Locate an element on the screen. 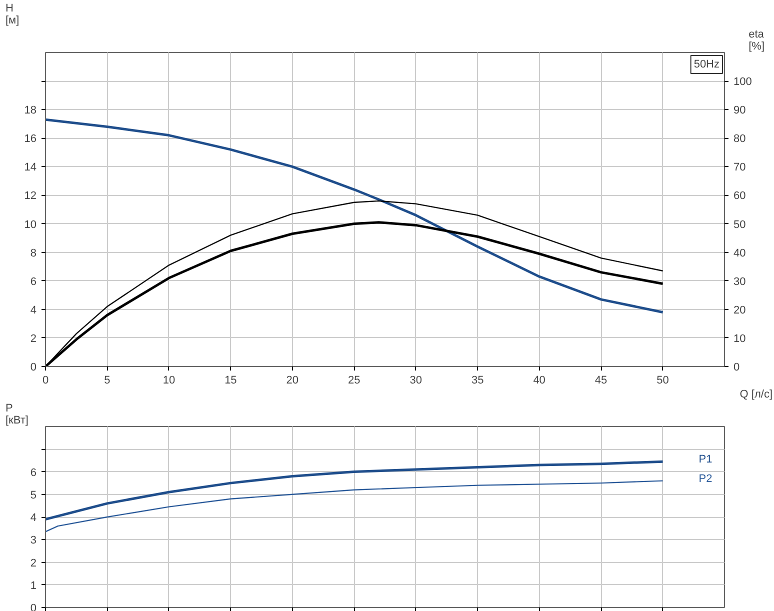 This screenshot has width=774, height=611. x-tick-label: 35 is located at coordinates (477, 380).